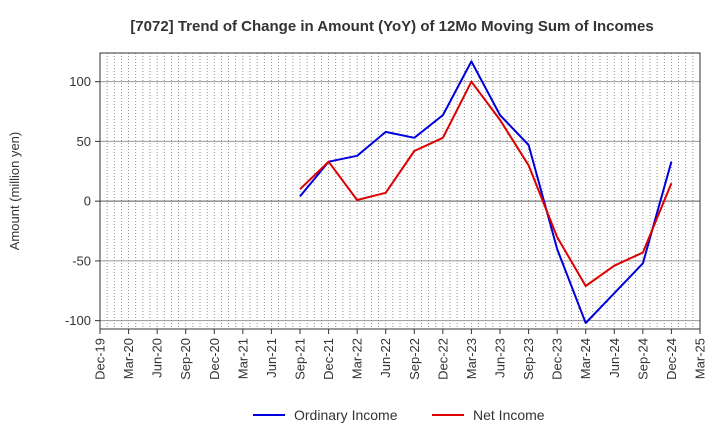 This screenshot has width=720, height=440. What do you see at coordinates (78, 320) in the screenshot?
I see `y-tick-label: -100` at bounding box center [78, 320].